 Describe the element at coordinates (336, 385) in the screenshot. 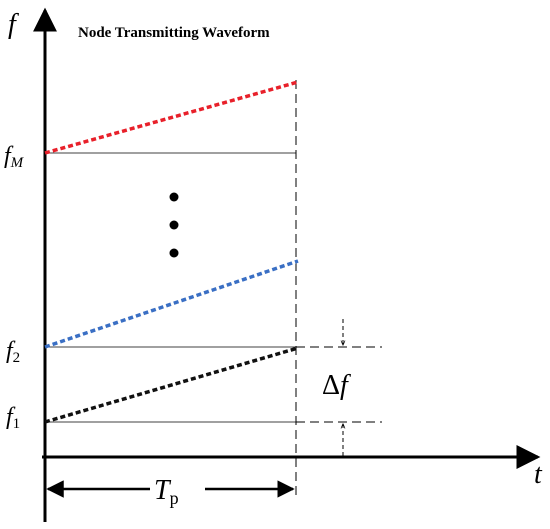

I see `delta-f-label: Δf` at that location.